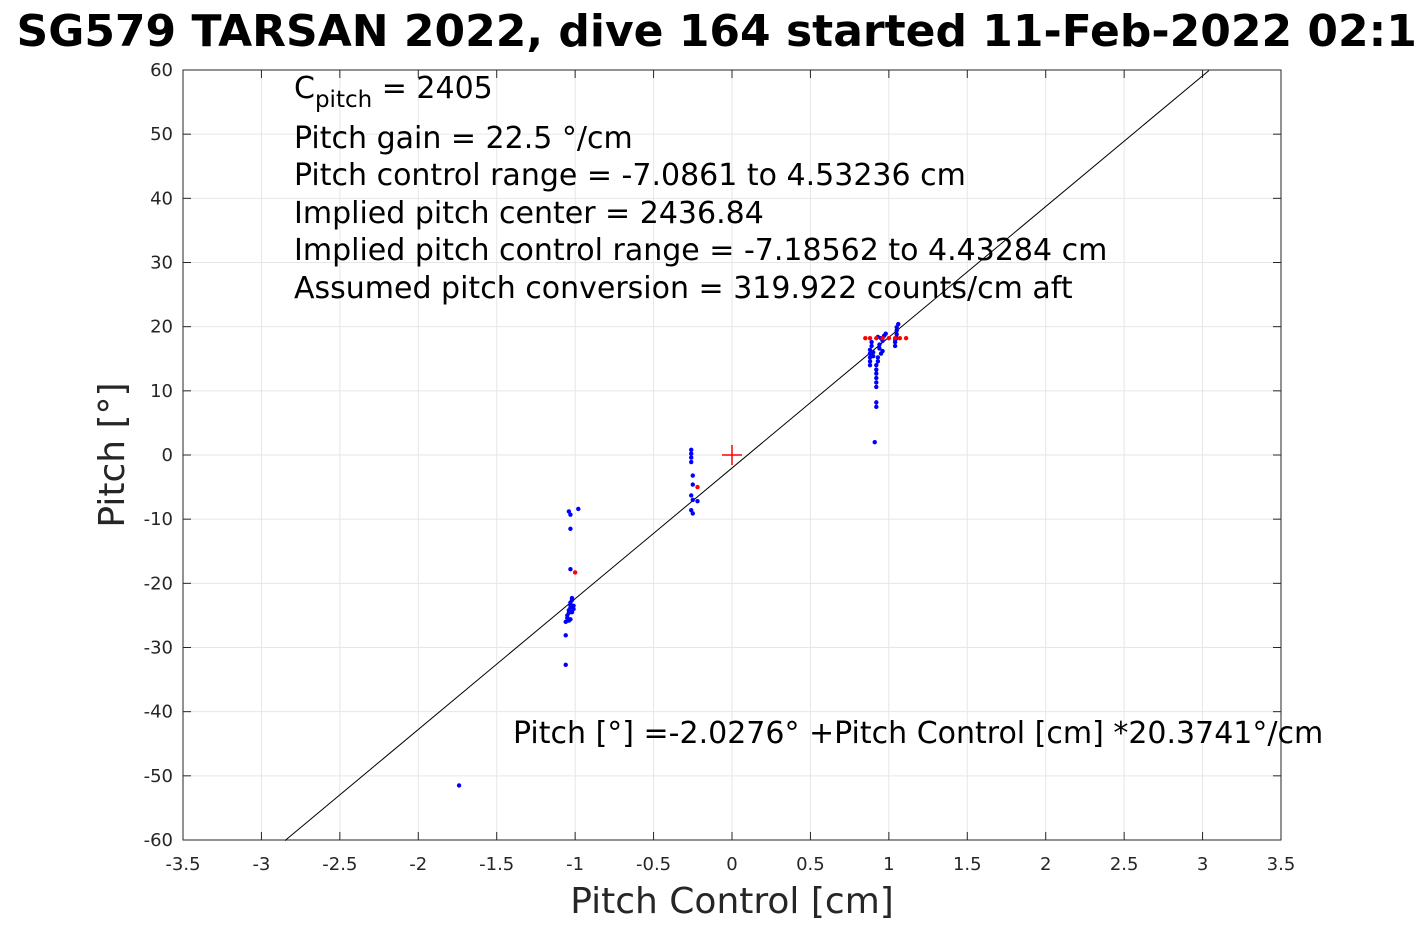 Image resolution: width=1417 pixels, height=945 pixels. What do you see at coordinates (463, 138) in the screenshot?
I see `annotation-pitch-gain: Pitch gain = 22.5 °/cm` at bounding box center [463, 138].